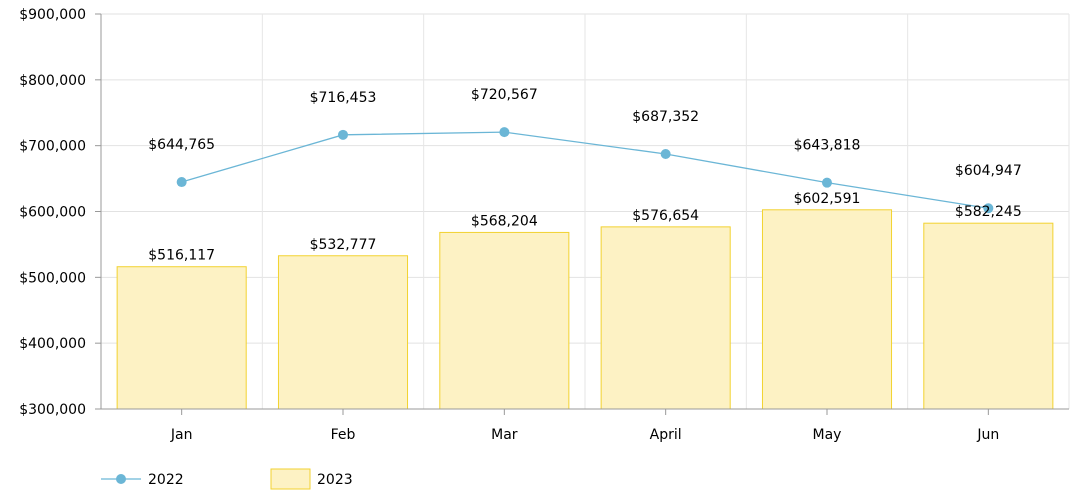  What do you see at coordinates (827, 435) in the screenshot?
I see `x-tick-label: May` at bounding box center [827, 435].